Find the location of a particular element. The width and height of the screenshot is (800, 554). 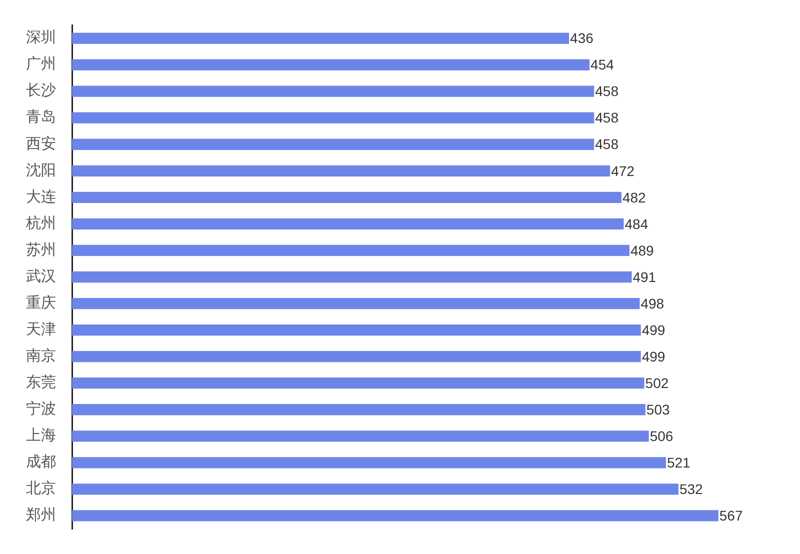

y-tick-label: 武汉 is located at coordinates (41, 275).